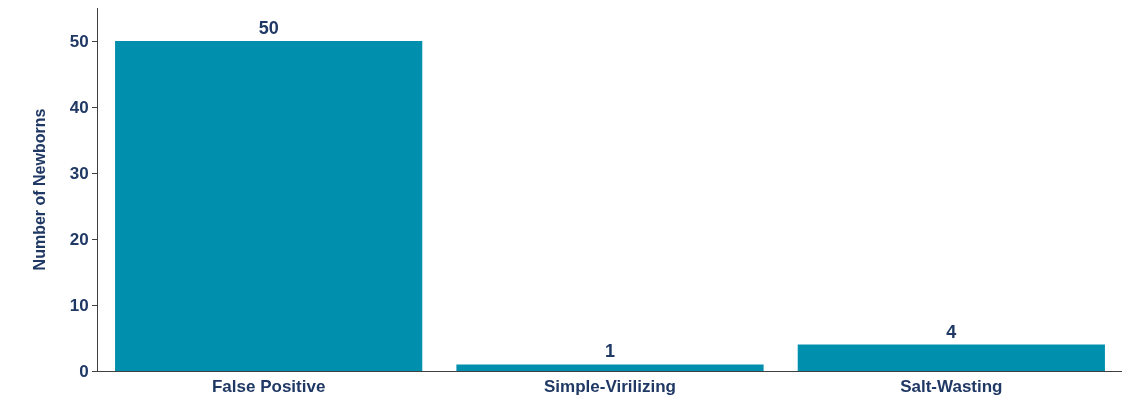  Describe the element at coordinates (951, 387) in the screenshot. I see `x-tick-label: Salt-Wasting` at that location.